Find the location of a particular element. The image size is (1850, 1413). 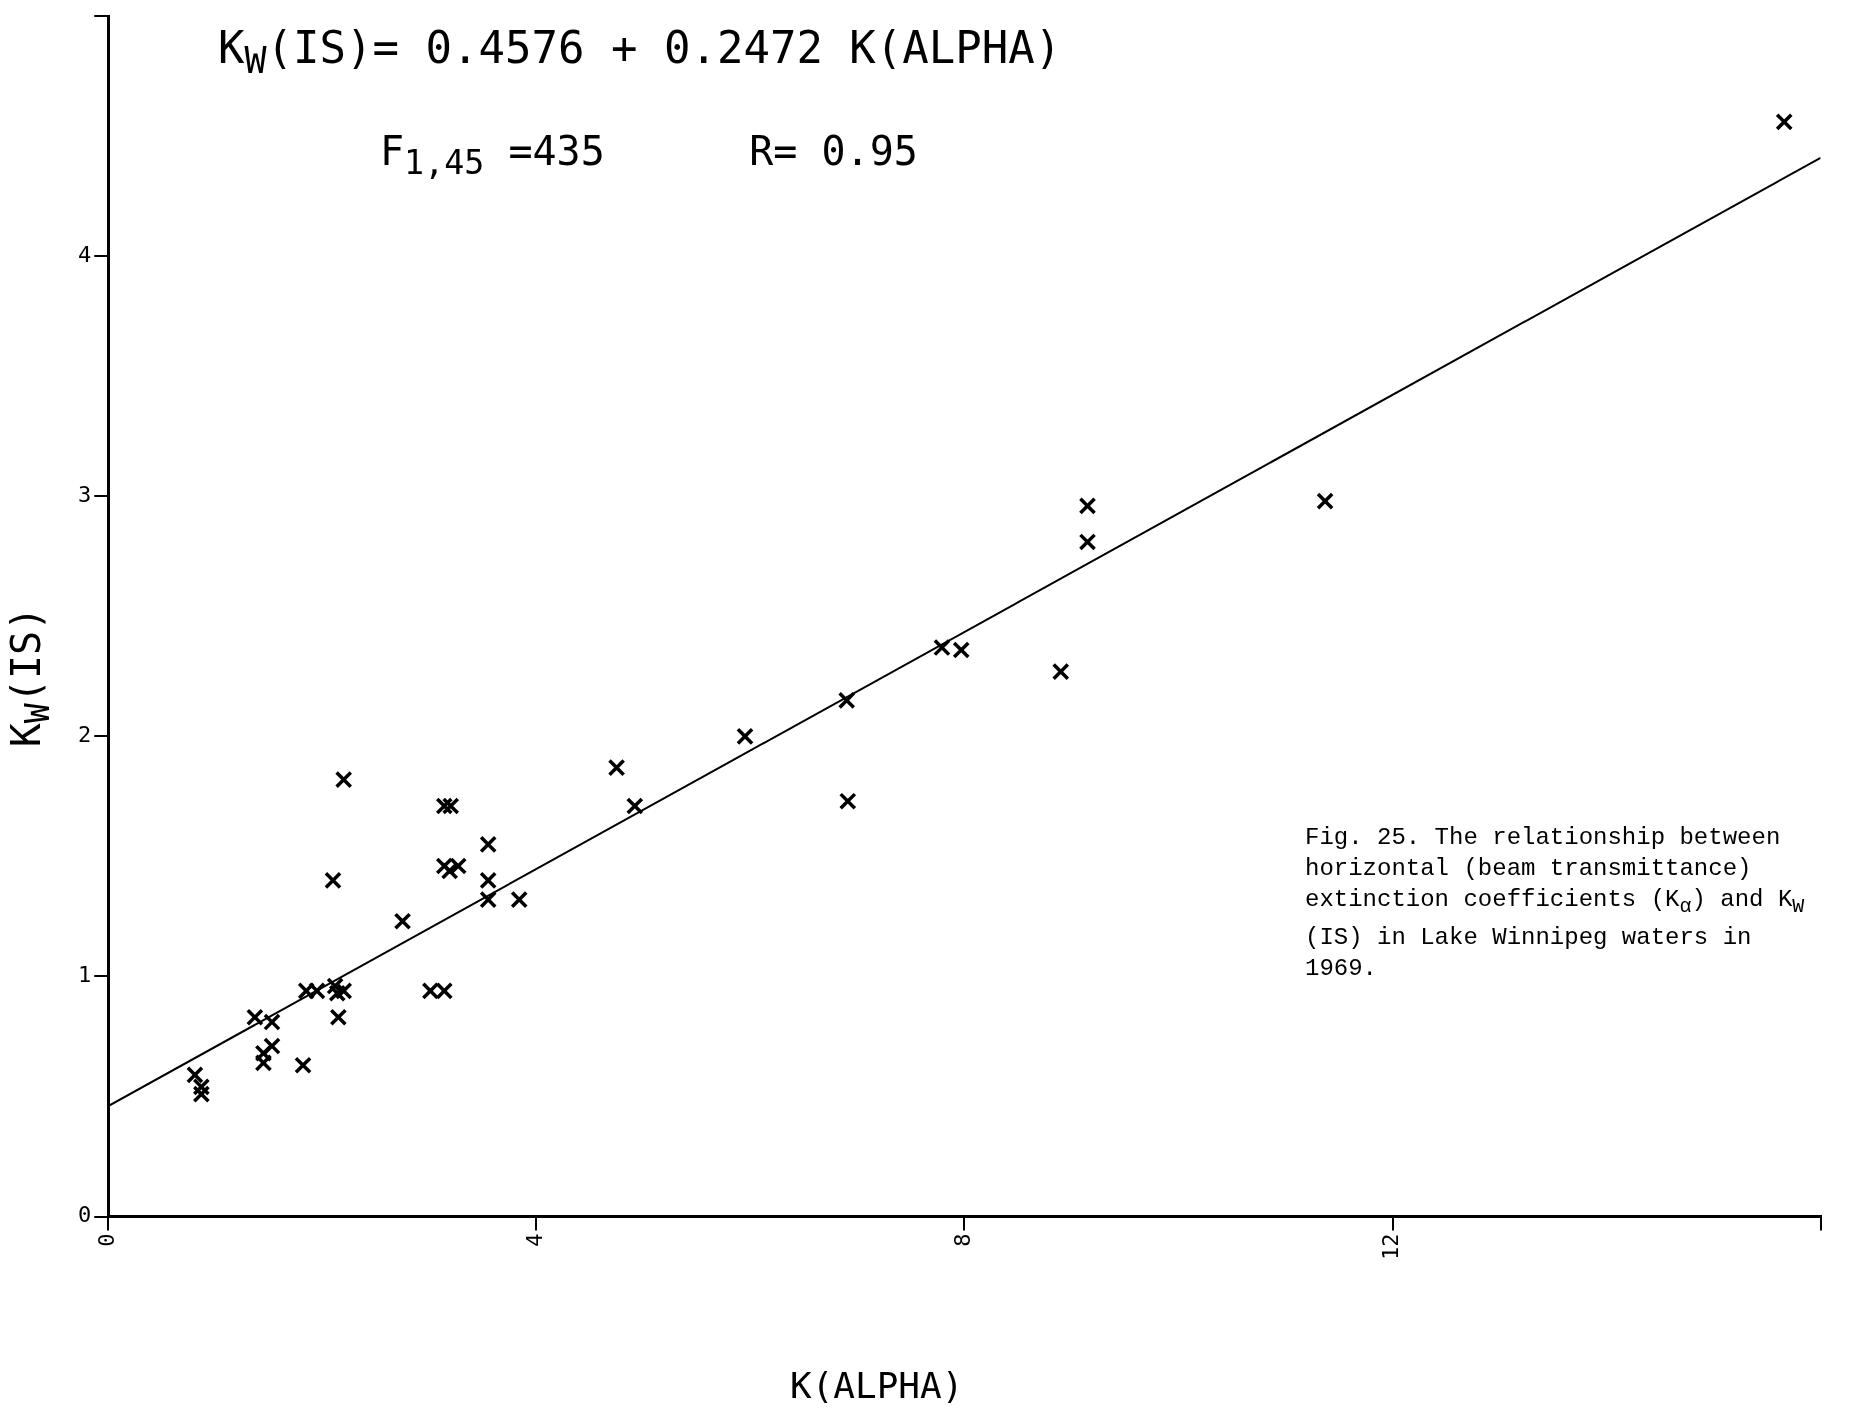

x-tick-label: 4 is located at coordinates (535, 1240).